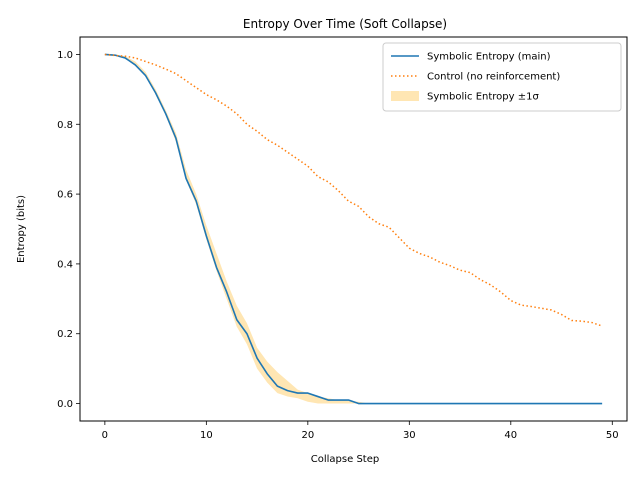  Describe the element at coordinates (65, 55) in the screenshot. I see `y-tick-label: 1.0` at that location.